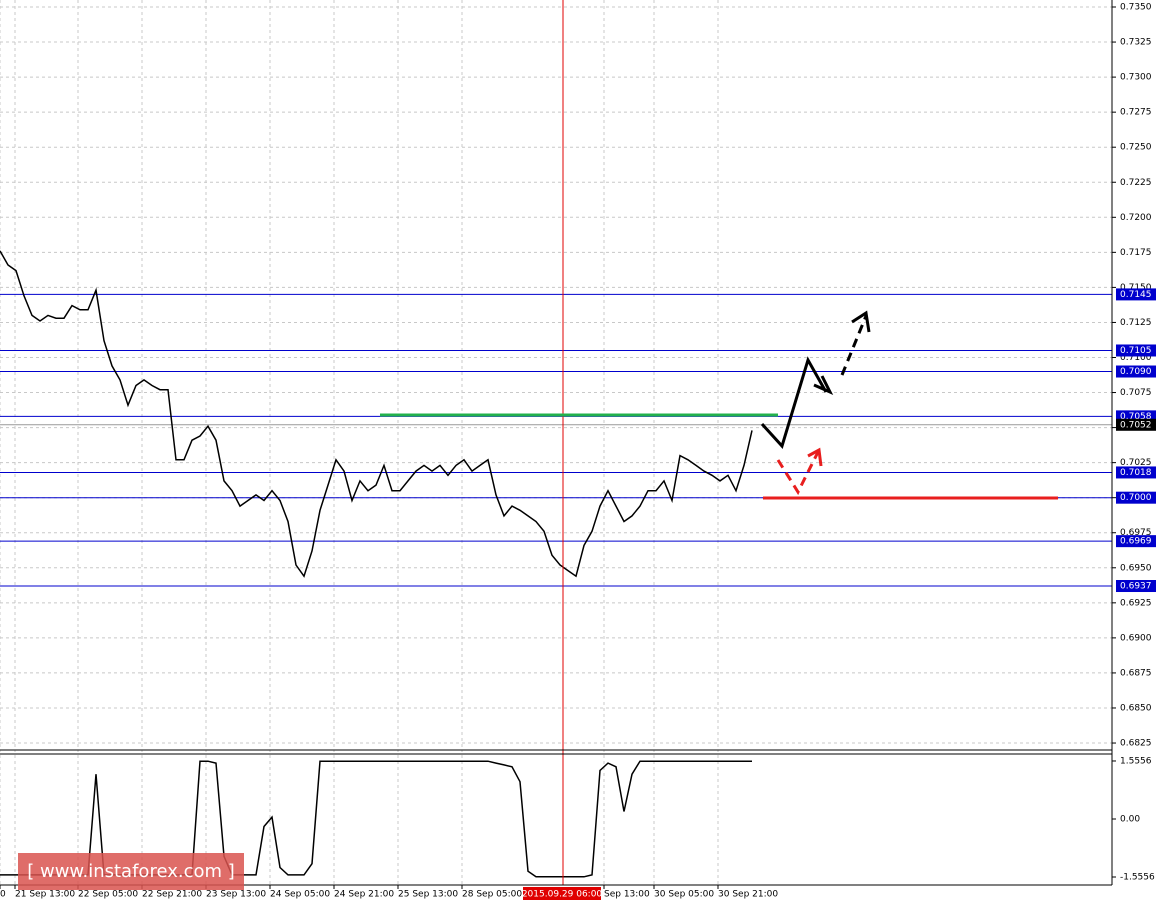 Image resolution: width=1156 pixels, height=904 pixels. I want to click on y-tick-label: 0.7350, so click(1136, 8).